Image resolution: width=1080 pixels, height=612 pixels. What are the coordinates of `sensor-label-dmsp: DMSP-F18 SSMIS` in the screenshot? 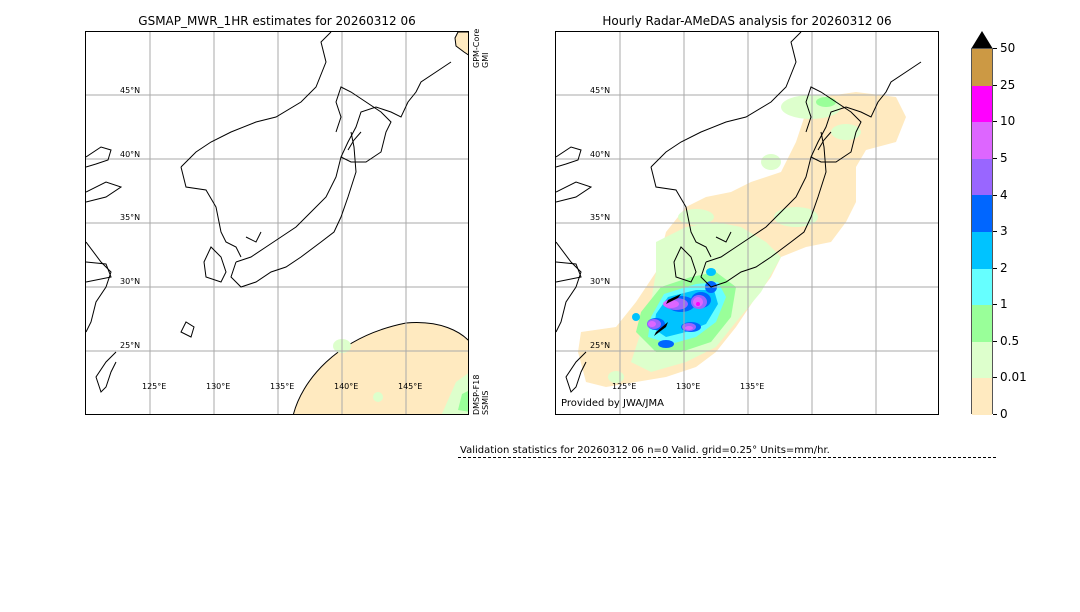 It's located at (481, 395).